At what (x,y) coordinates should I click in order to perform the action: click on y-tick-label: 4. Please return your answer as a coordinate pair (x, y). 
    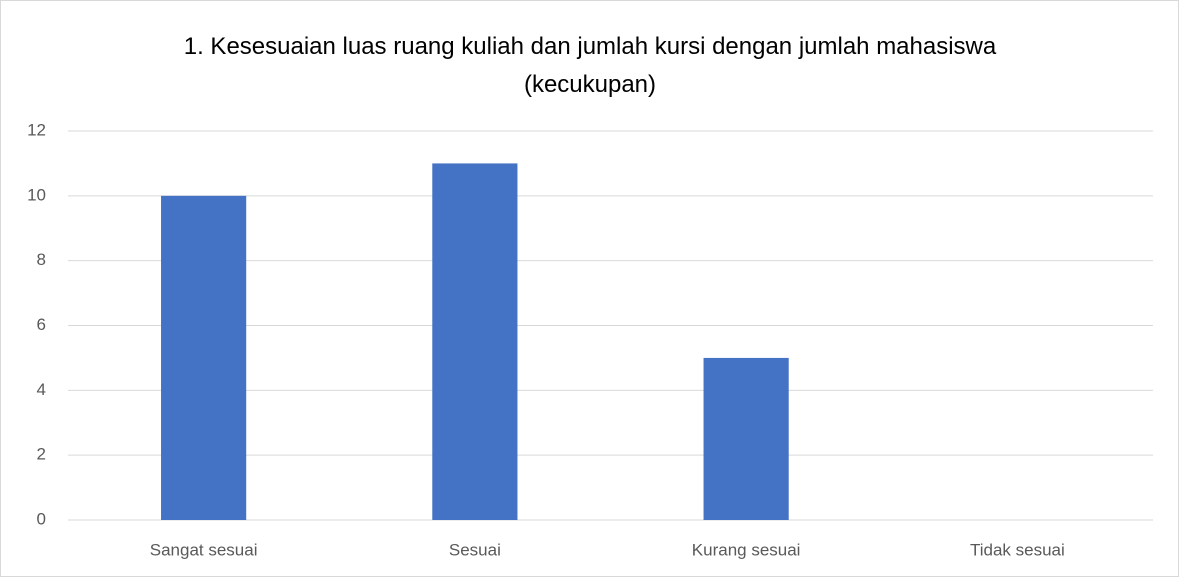
    Looking at the image, I should click on (41, 389).